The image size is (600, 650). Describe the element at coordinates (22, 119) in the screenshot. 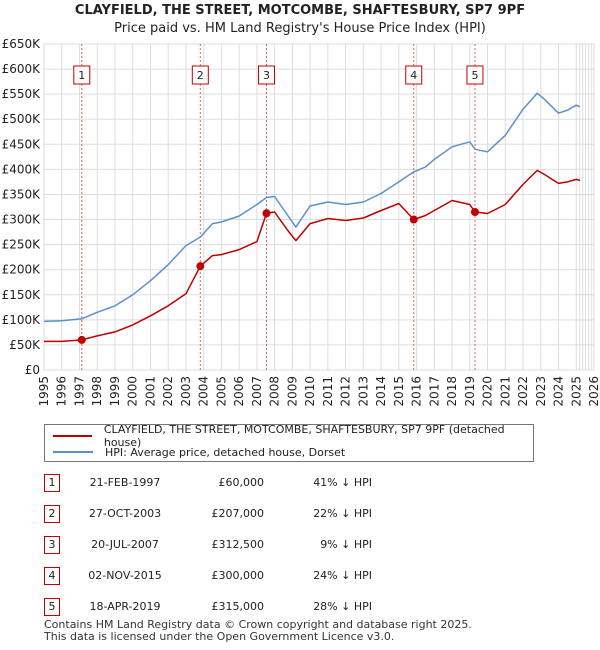

I see `y-tick-label: £500K` at that location.